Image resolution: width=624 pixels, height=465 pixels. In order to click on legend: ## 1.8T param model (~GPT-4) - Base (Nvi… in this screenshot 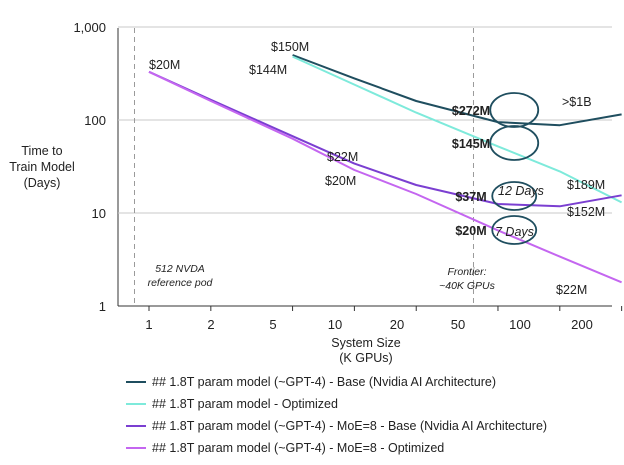, I will do `click(336, 415)`.